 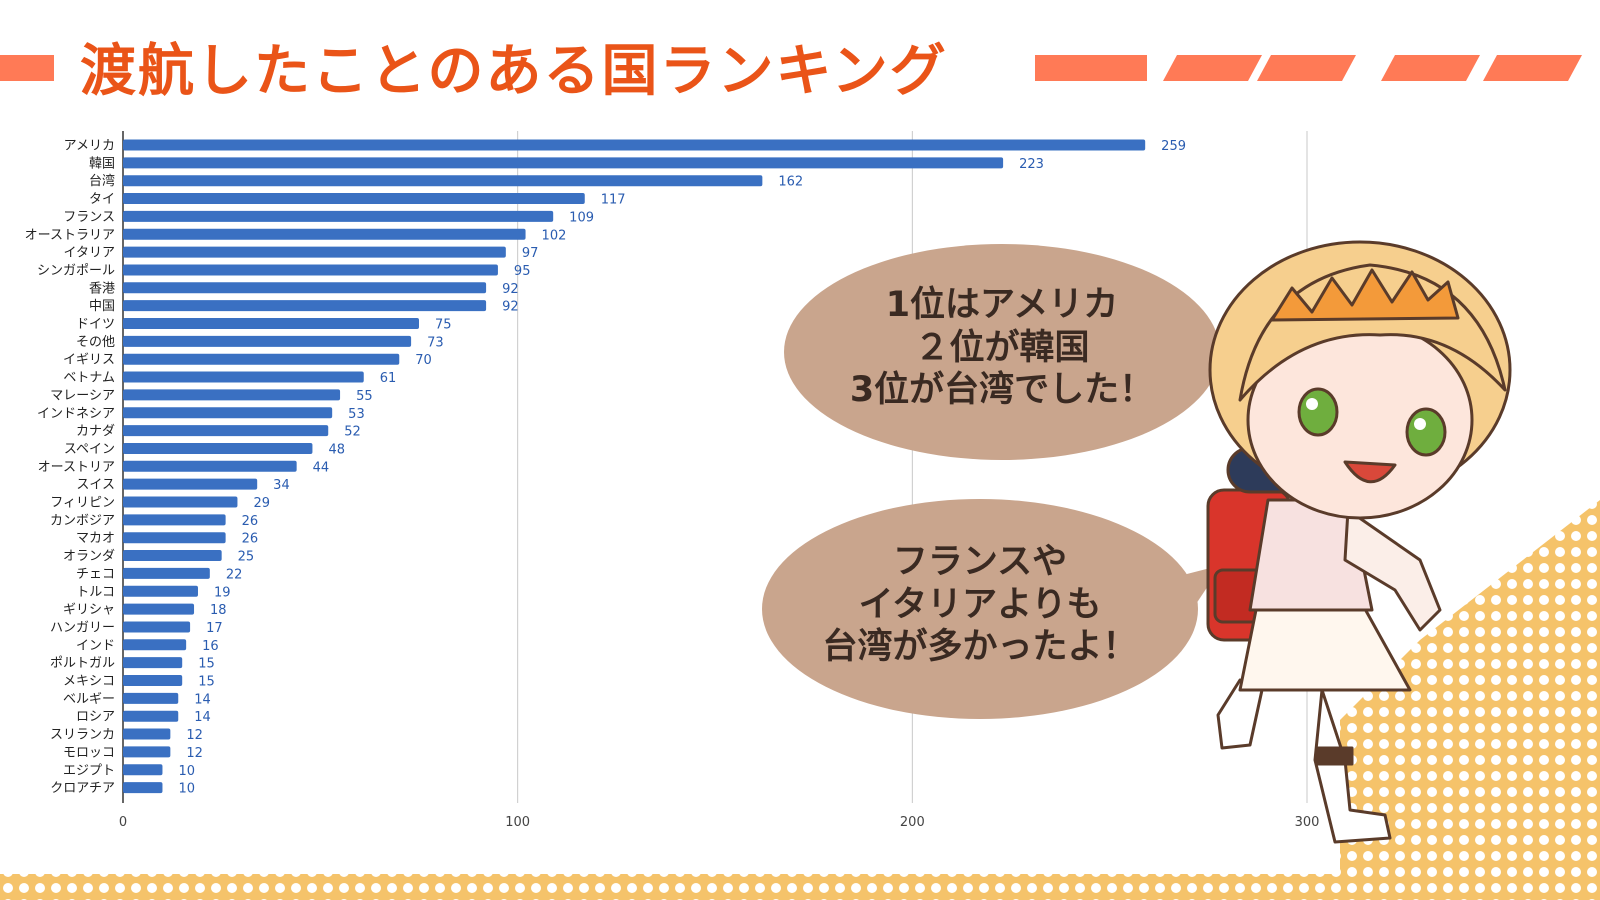 What do you see at coordinates (95, 485) in the screenshot?
I see `category-label: スイス` at bounding box center [95, 485].